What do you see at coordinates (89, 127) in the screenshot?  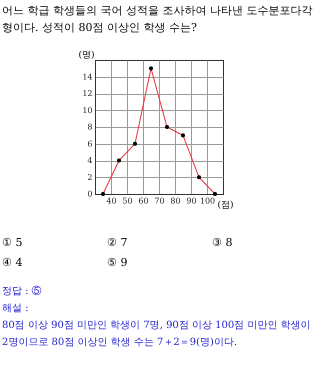 I see `y-tick-label: 8` at bounding box center [89, 127].